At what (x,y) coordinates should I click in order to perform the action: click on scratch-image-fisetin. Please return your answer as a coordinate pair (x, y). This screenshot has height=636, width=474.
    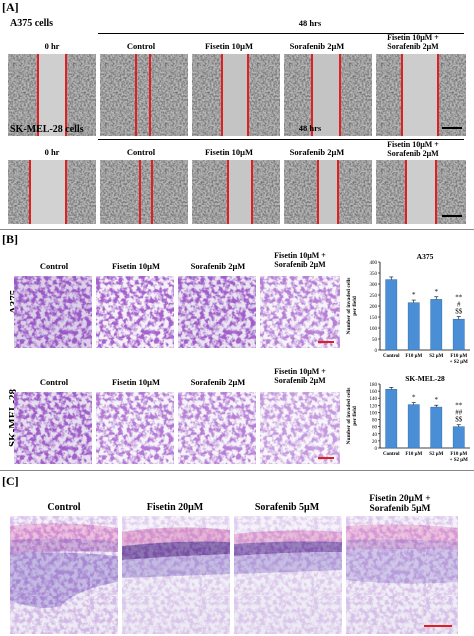
    Looking at the image, I should click on (236, 95).